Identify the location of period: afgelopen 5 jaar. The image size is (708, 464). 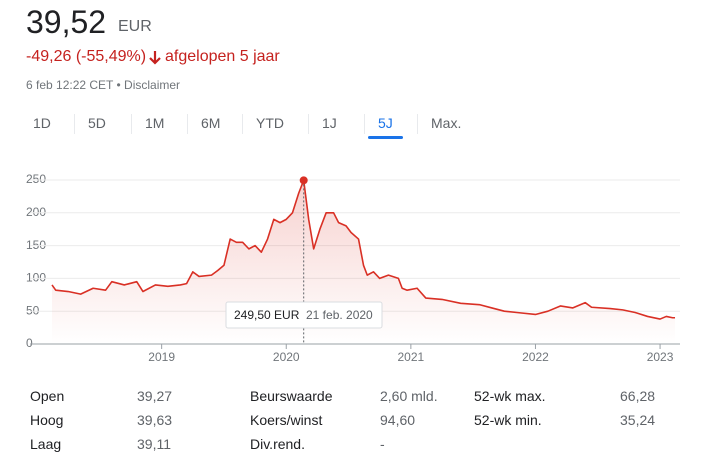
(222, 56).